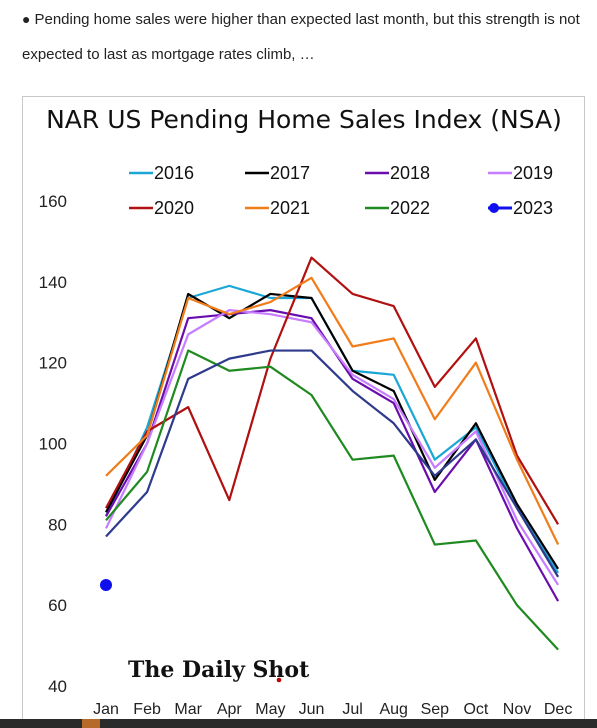 This screenshot has height=728, width=597. Describe the element at coordinates (174, 208) in the screenshot. I see `legend-label: 2020` at that location.